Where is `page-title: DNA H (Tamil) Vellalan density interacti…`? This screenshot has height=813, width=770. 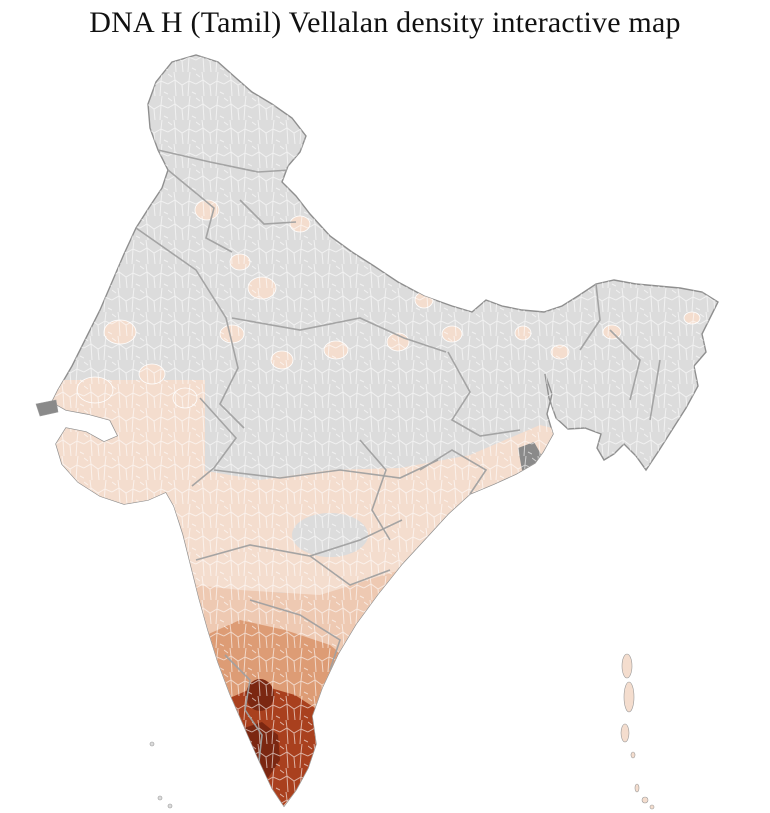
page-title: DNA H (Tamil) Vellalan density interacti… is located at coordinates (385, 22).